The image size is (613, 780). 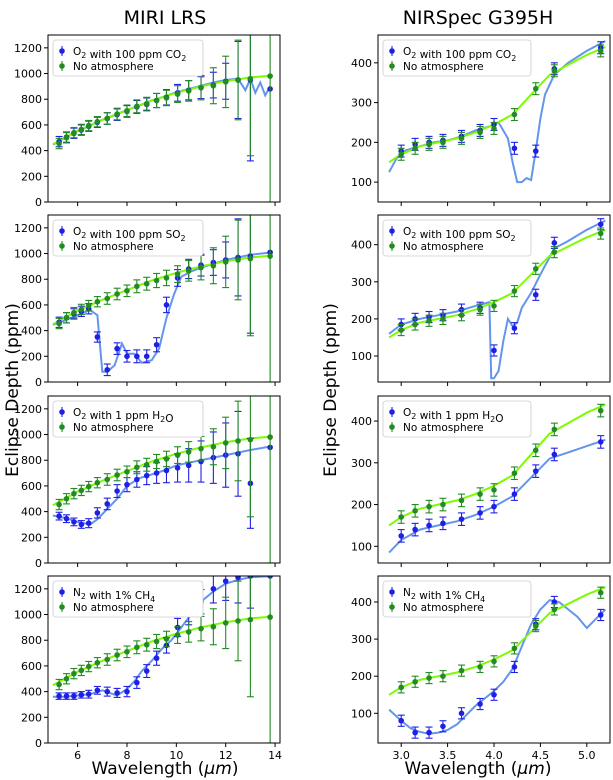 I want to click on legend-label: N2 with 1% CH4, so click(x=114, y=595).